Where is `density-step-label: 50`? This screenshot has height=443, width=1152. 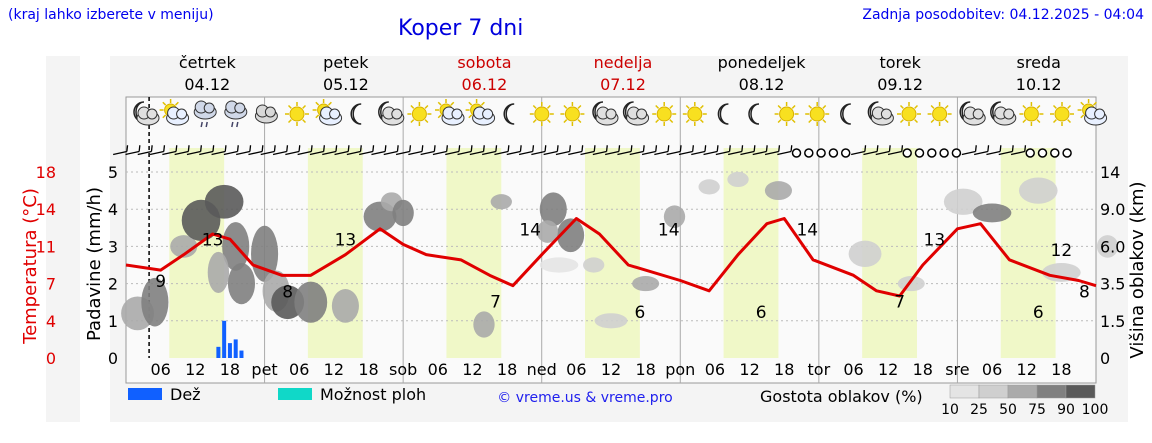
density-step-label: 50 is located at coordinates (1008, 410).